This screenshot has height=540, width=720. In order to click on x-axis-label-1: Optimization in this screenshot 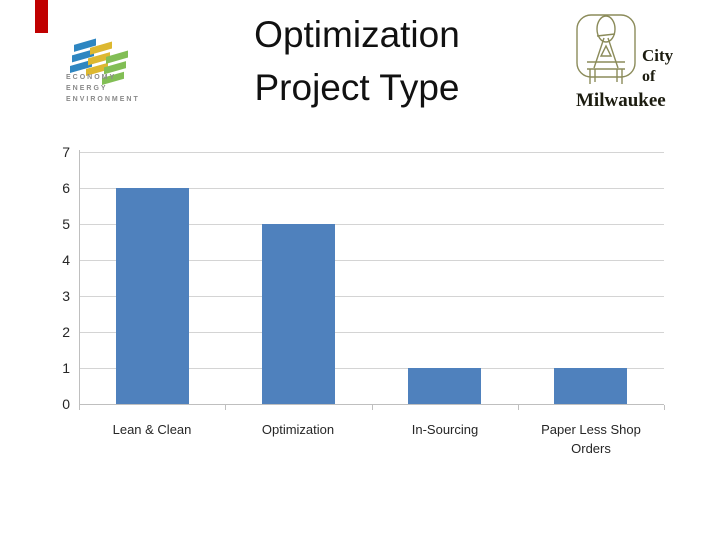, I will do `click(298, 429)`.